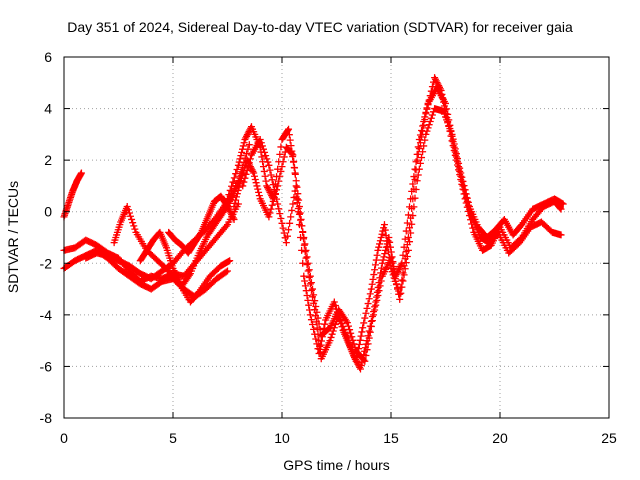 This screenshot has height=480, width=640. Describe the element at coordinates (500, 438) in the screenshot. I see `x-tick-label: 20` at that location.